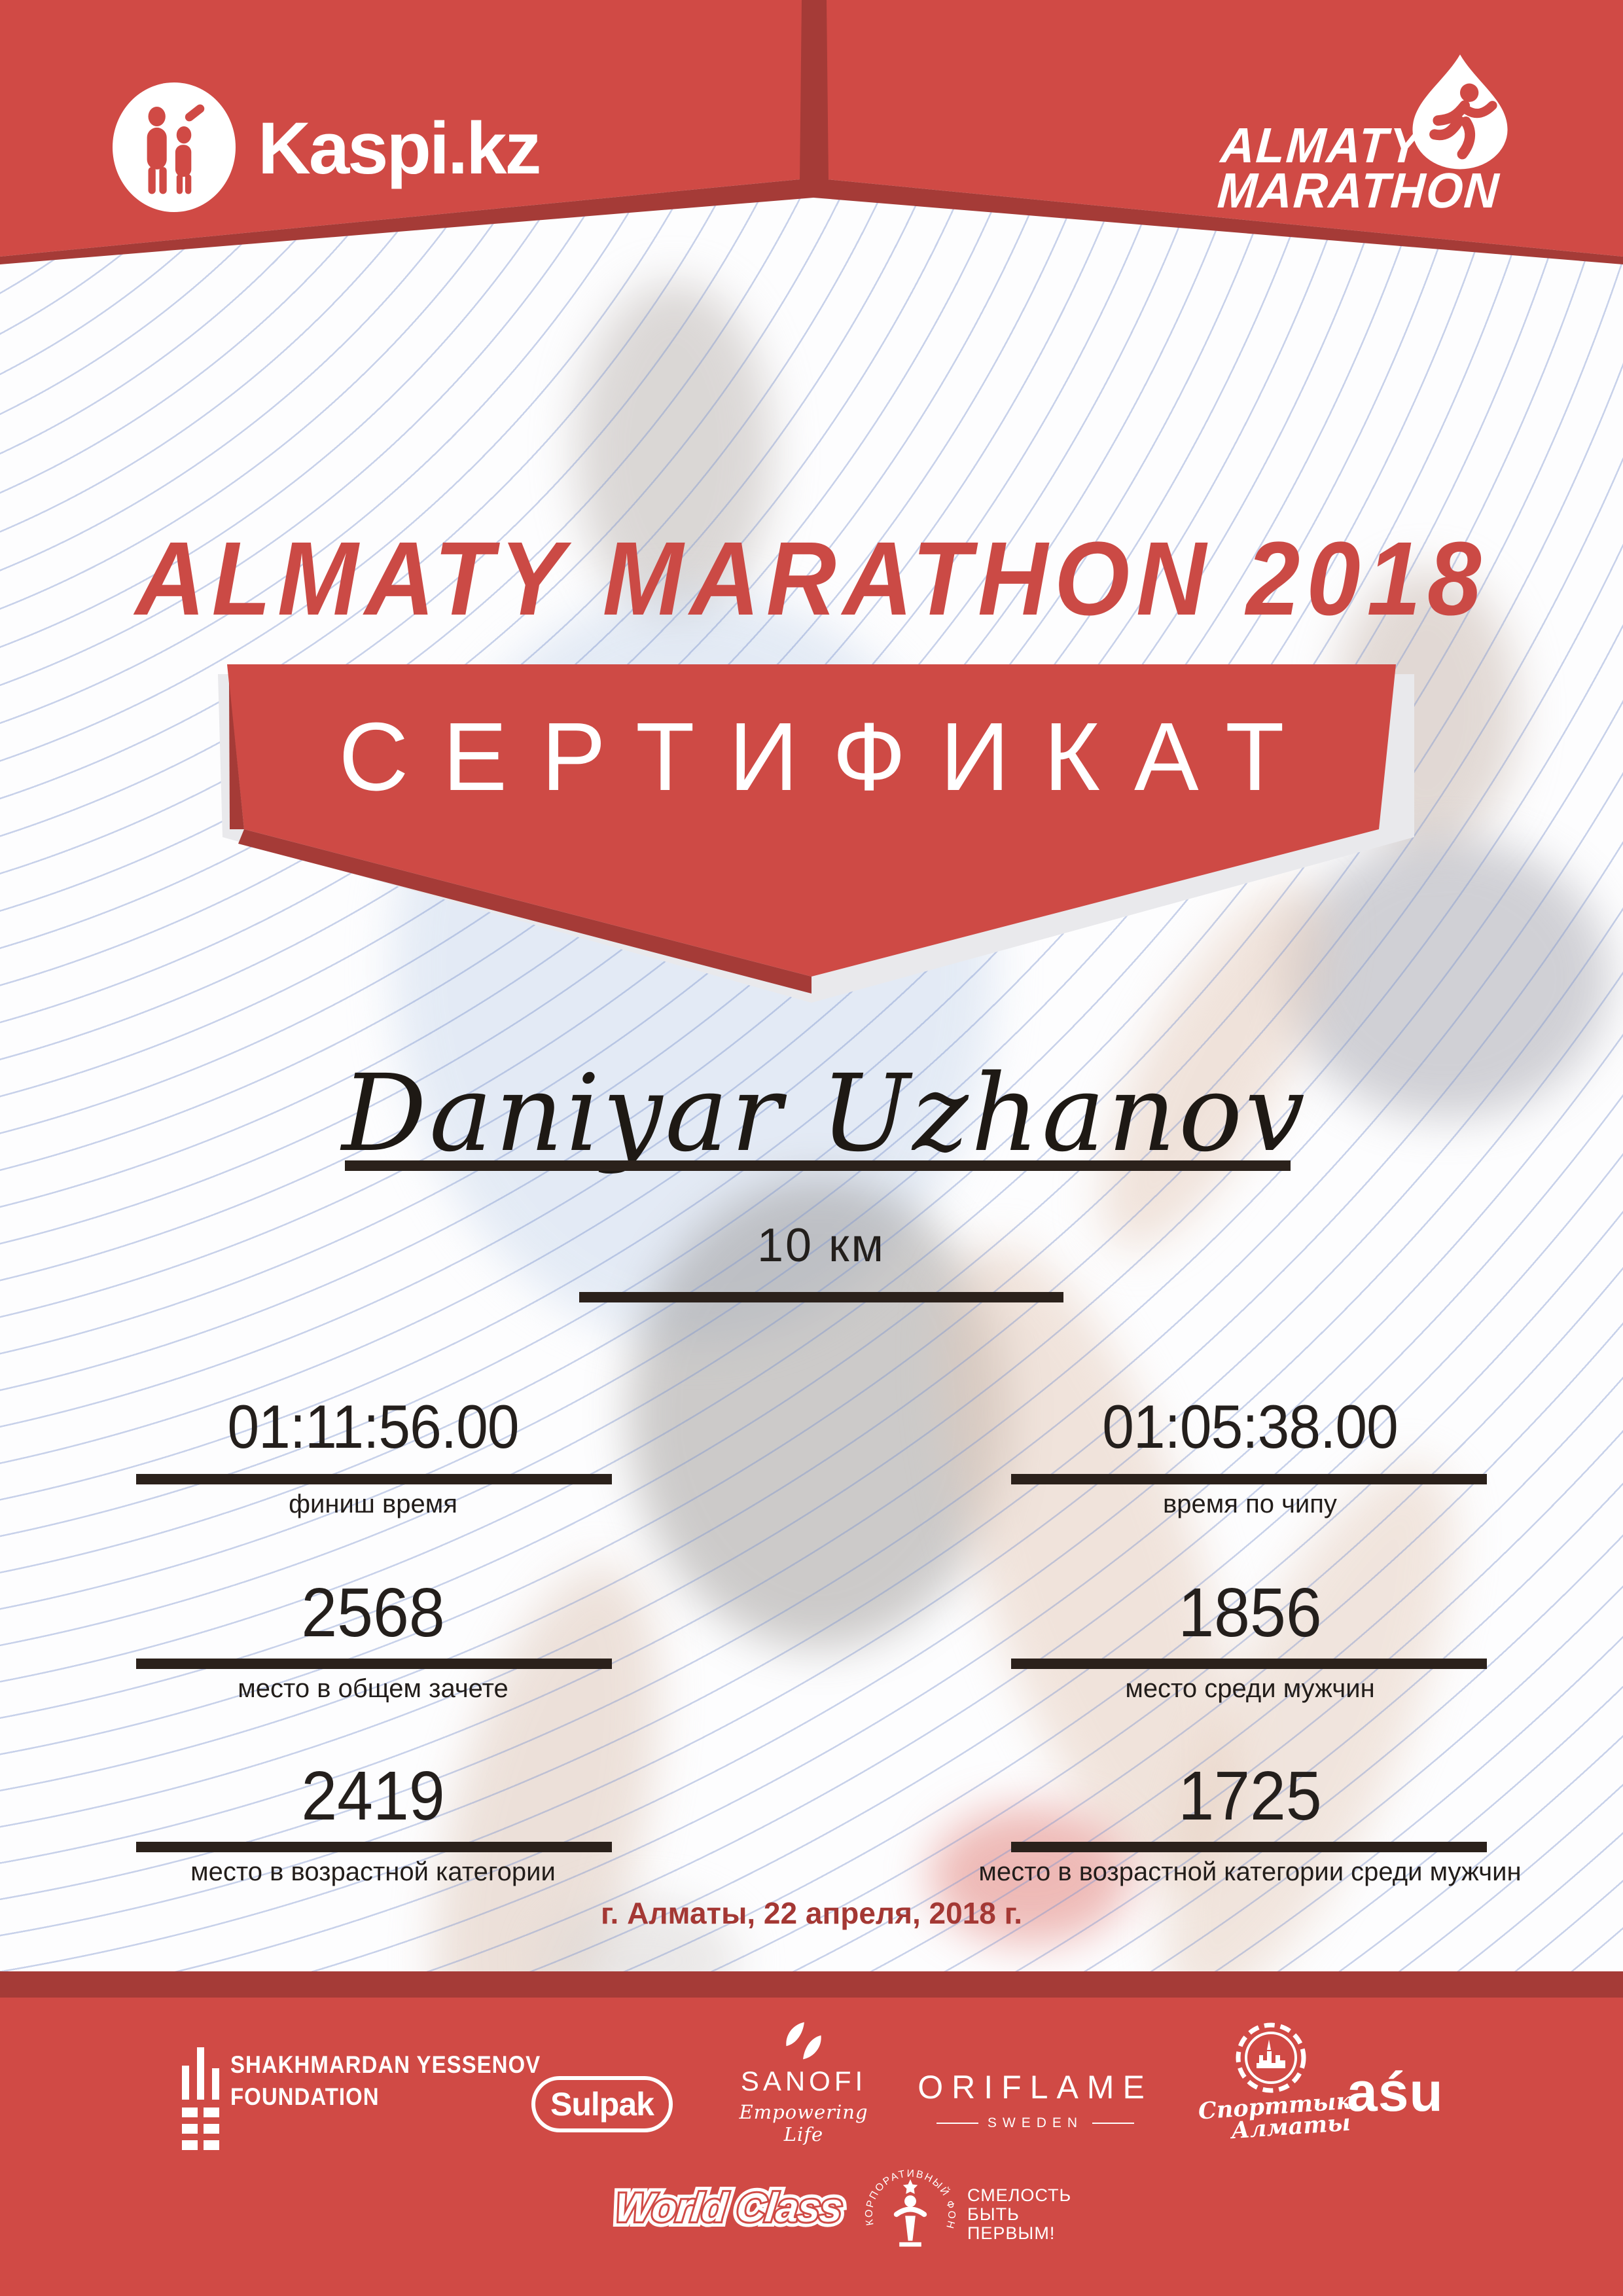 This screenshot has height=2296, width=1623. I want to click on photo-man-shorts, so click(818, 1413).